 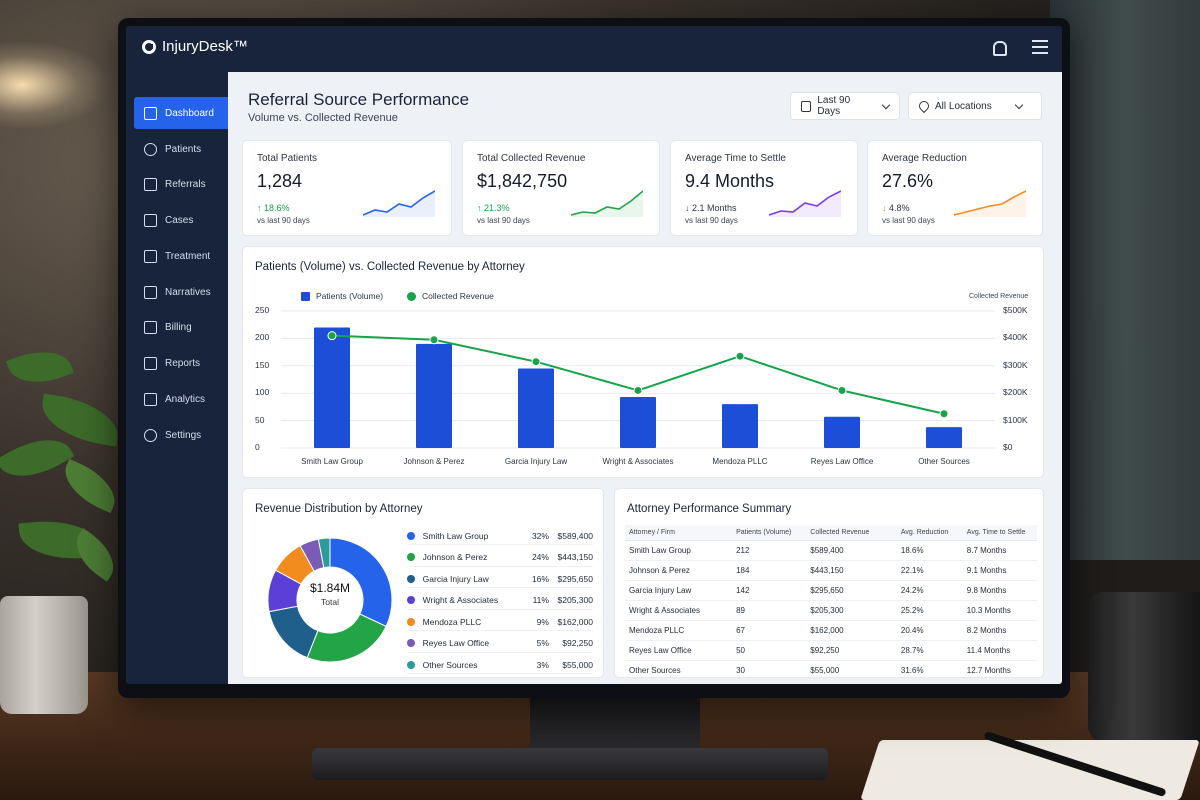 I want to click on y2-tick-label: $500K, so click(x=1015, y=310).